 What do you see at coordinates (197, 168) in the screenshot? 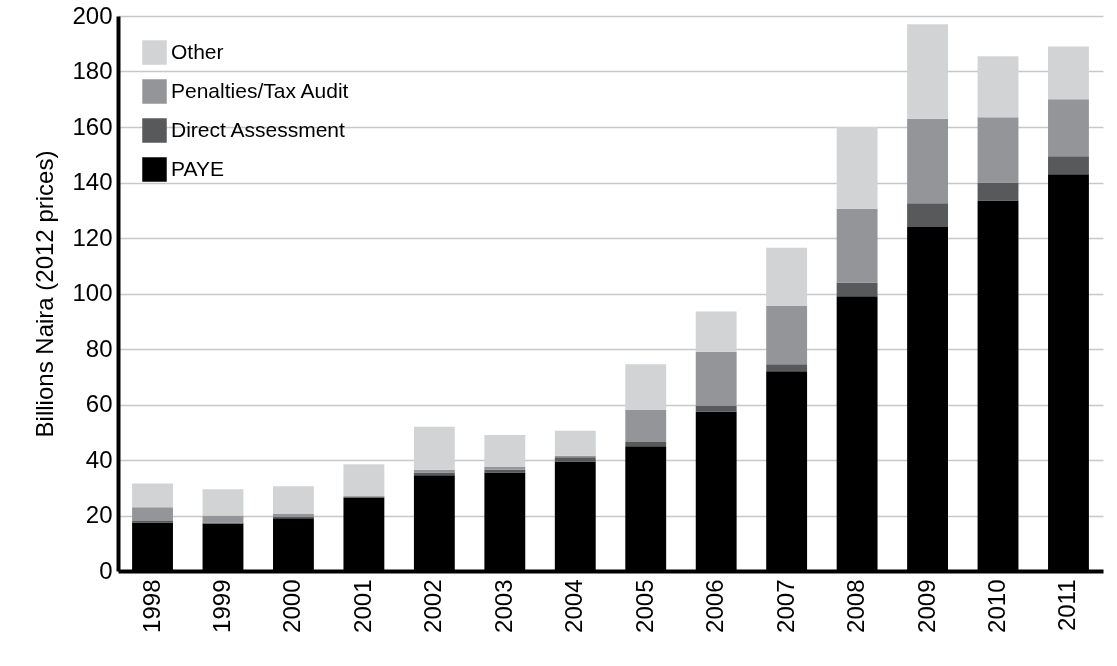
I see `legend-label: PAYE` at bounding box center [197, 168].